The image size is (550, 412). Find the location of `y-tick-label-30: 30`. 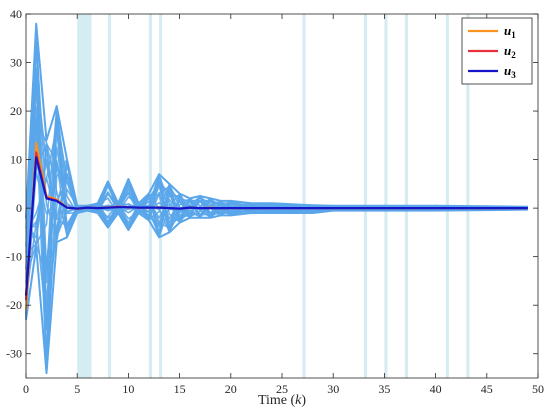

y-tick-label-30: 30 is located at coordinates (16, 63).